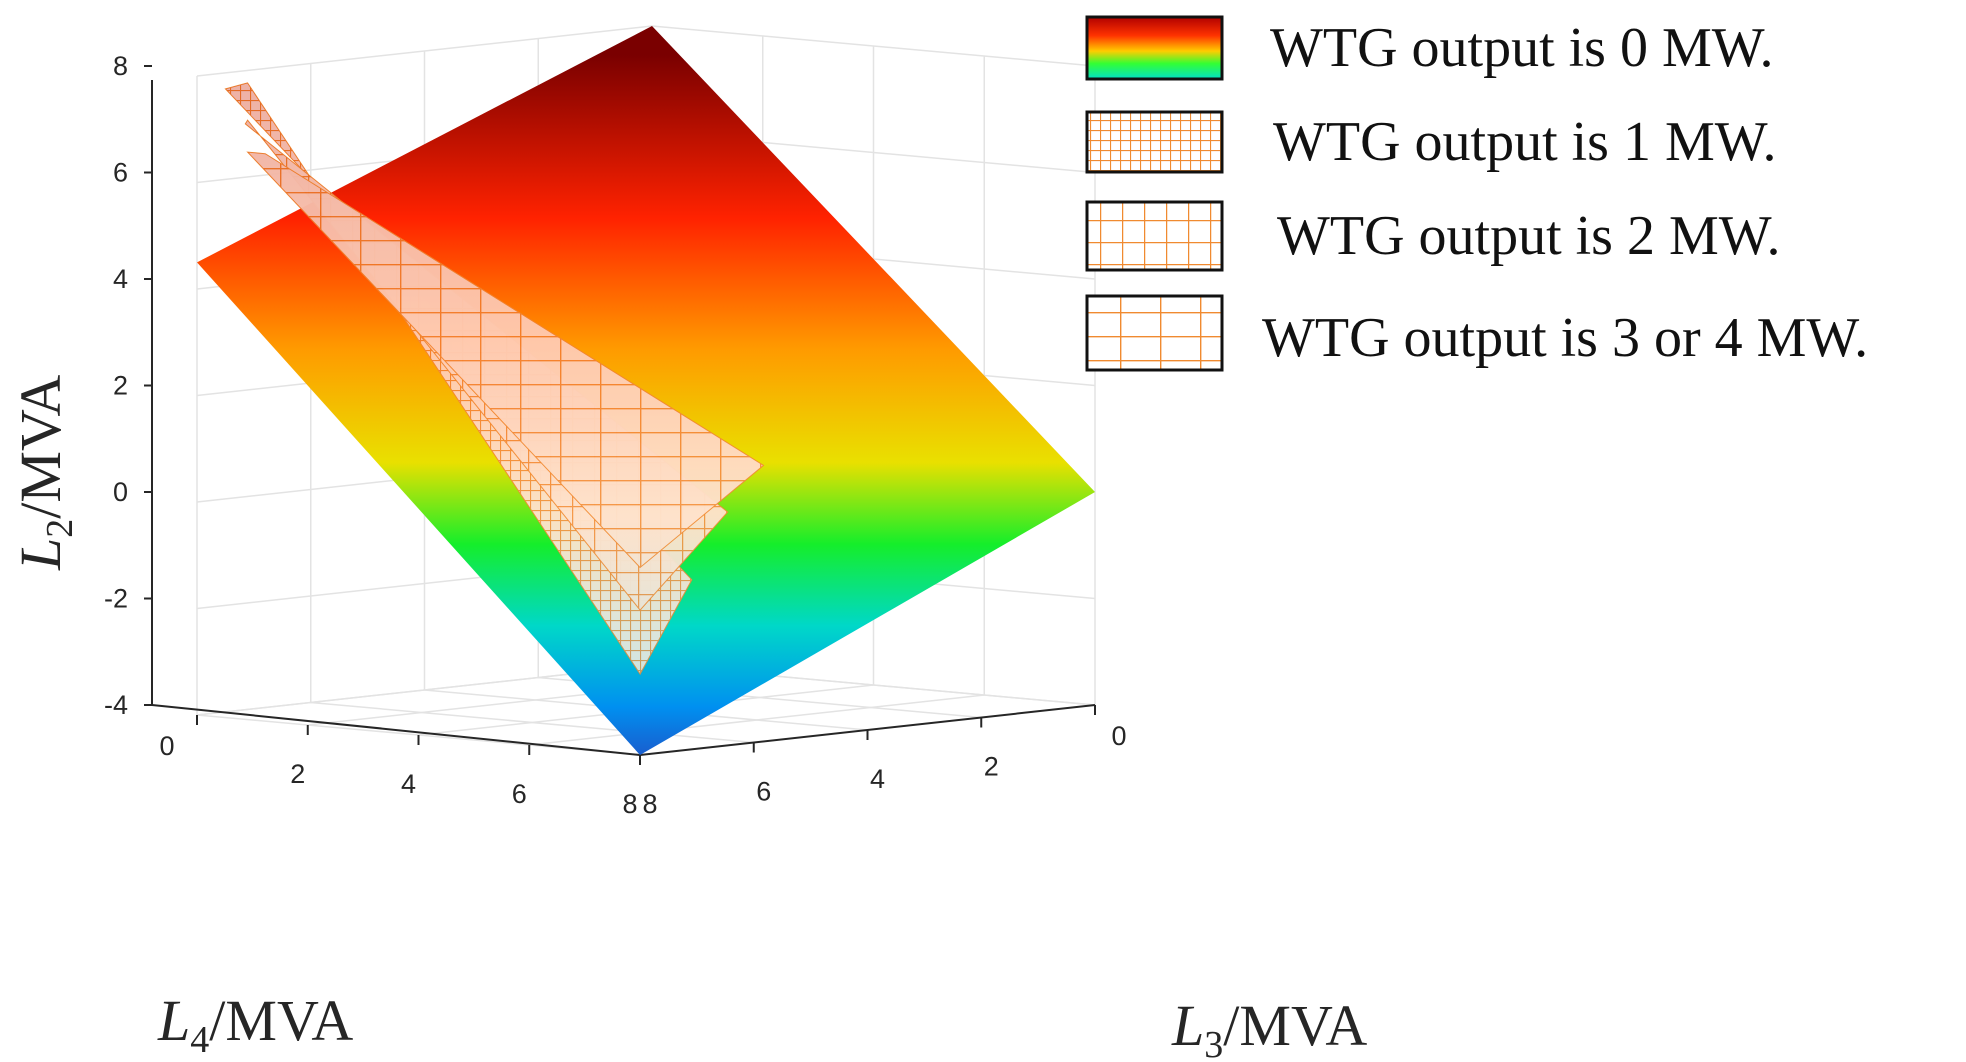  Describe the element at coordinates (519, 794) in the screenshot. I see `x-tick-label: 6` at that location.